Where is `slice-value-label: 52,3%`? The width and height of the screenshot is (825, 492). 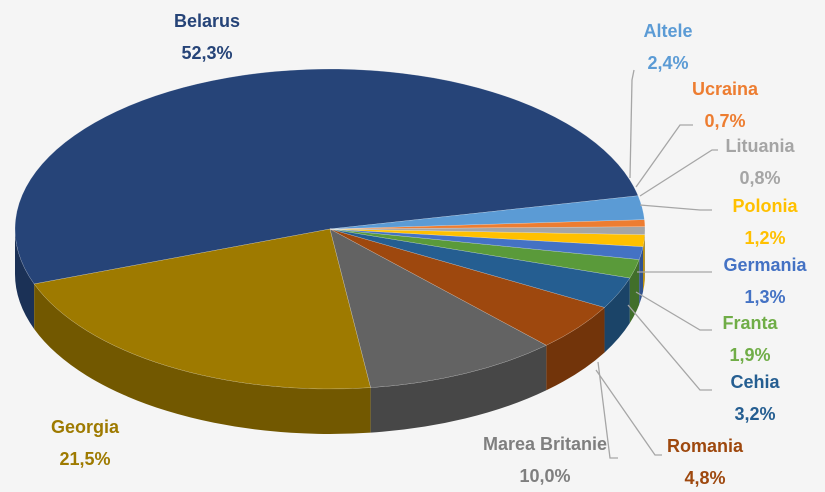 slice-value-label: 52,3% is located at coordinates (206, 53).